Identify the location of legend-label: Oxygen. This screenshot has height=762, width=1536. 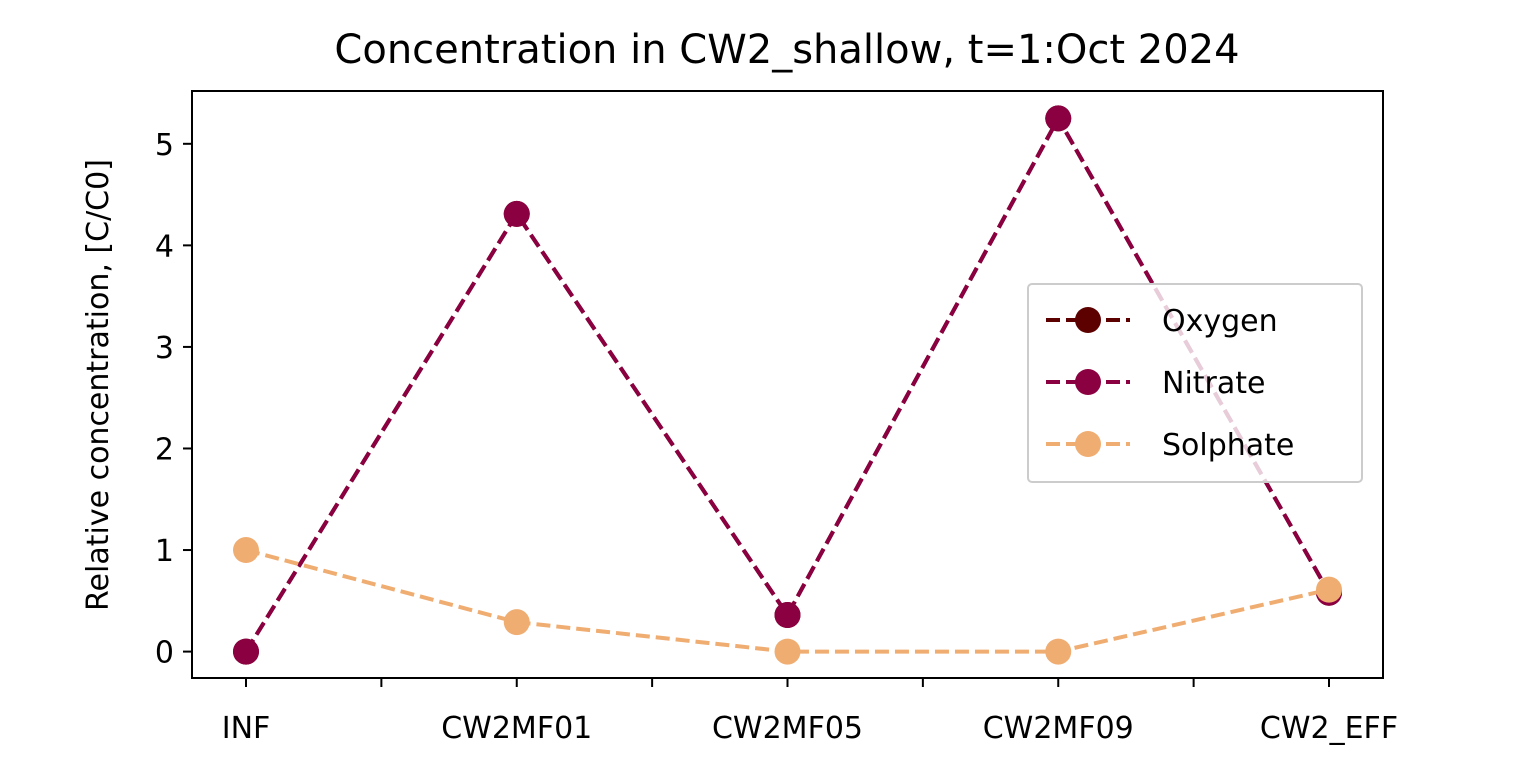
(1220, 321).